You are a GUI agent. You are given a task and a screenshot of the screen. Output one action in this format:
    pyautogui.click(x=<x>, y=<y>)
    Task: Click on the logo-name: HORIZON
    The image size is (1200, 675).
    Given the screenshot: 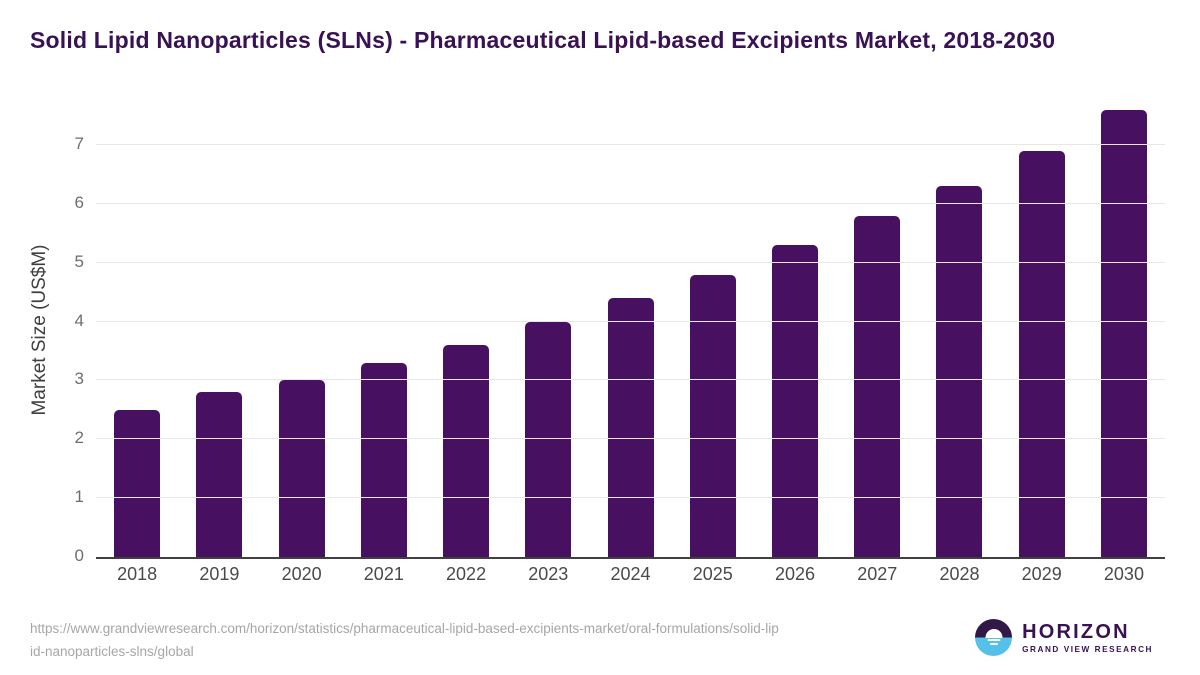 What is the action you would take?
    pyautogui.click(x=1076, y=631)
    